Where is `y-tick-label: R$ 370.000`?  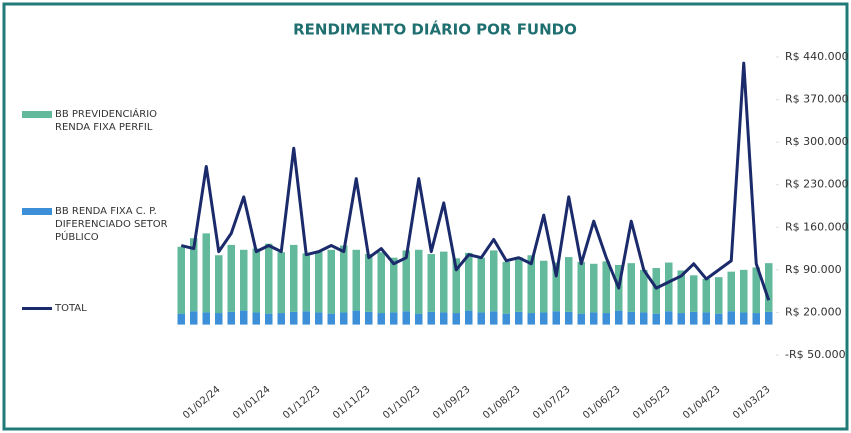
y-tick-label: R$ 370.000 is located at coordinates (817, 99).